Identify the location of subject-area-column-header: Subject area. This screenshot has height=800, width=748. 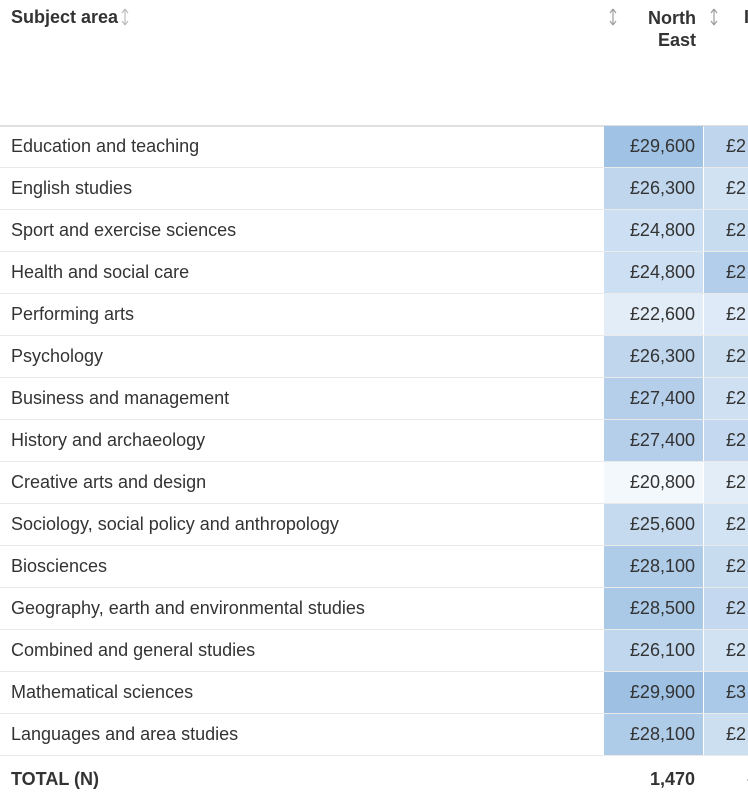
(70, 17).